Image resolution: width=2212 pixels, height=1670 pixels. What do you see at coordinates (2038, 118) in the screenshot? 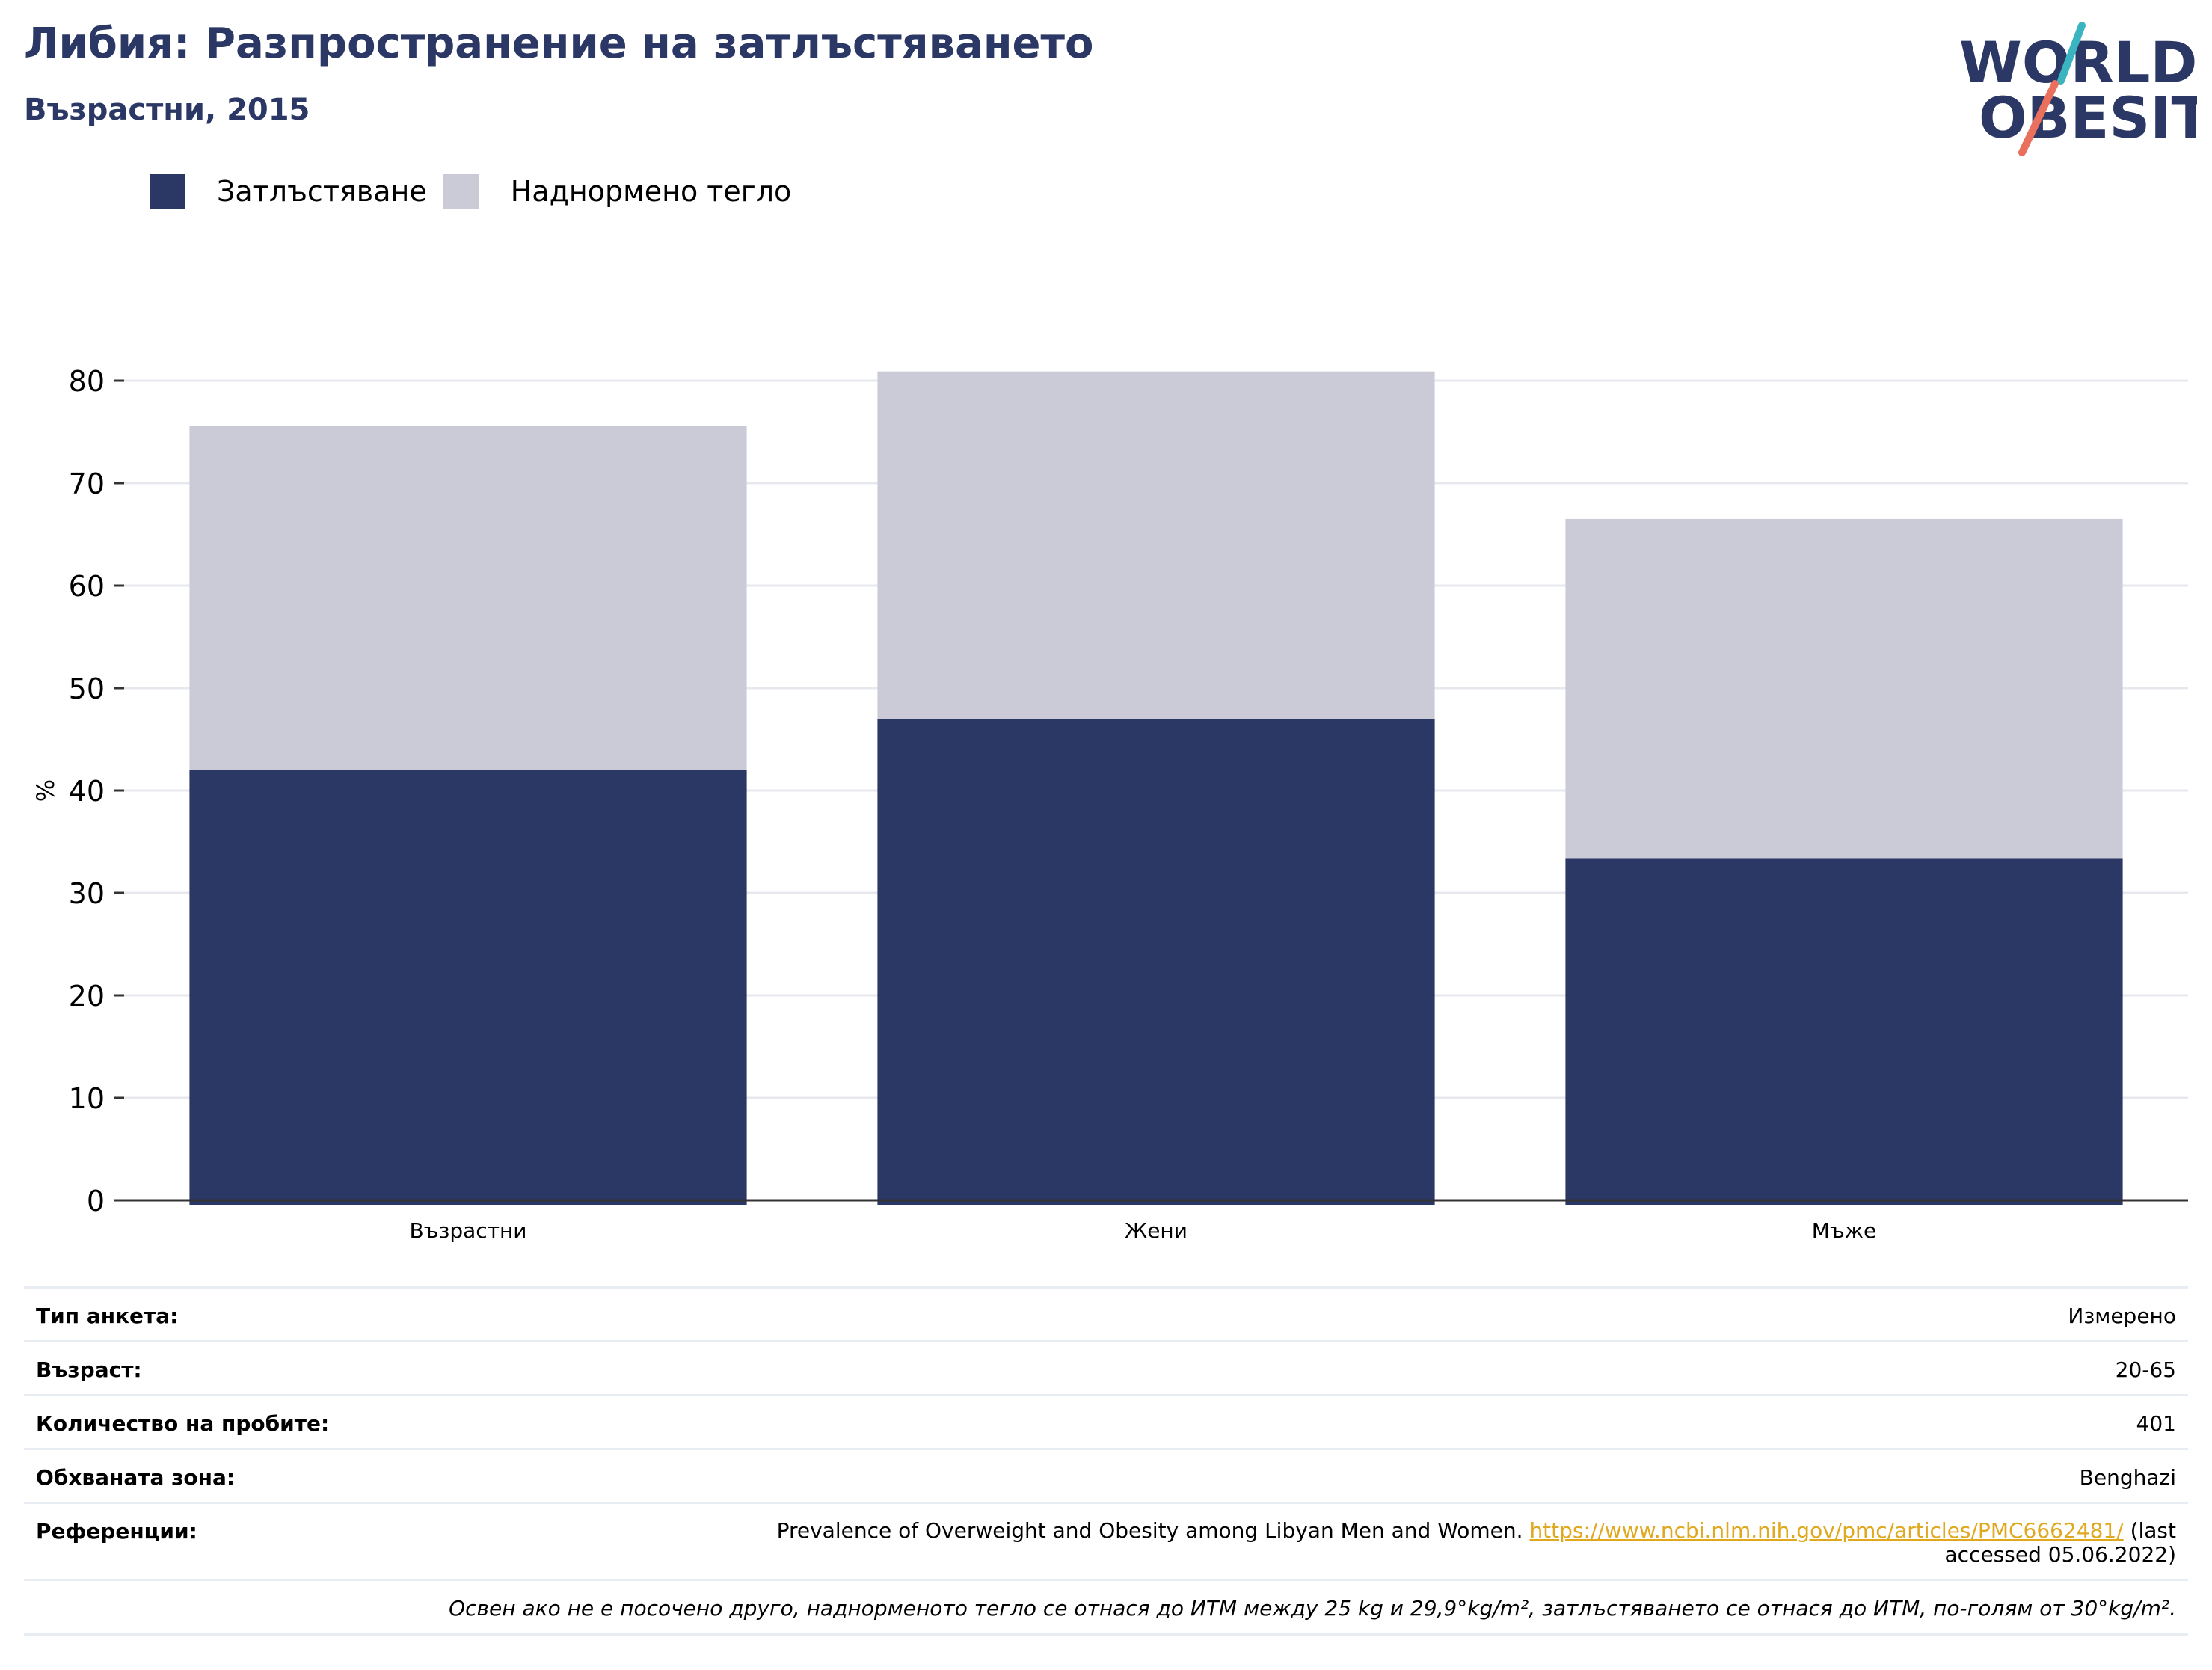
I see `logo-slash-coral` at bounding box center [2038, 118].